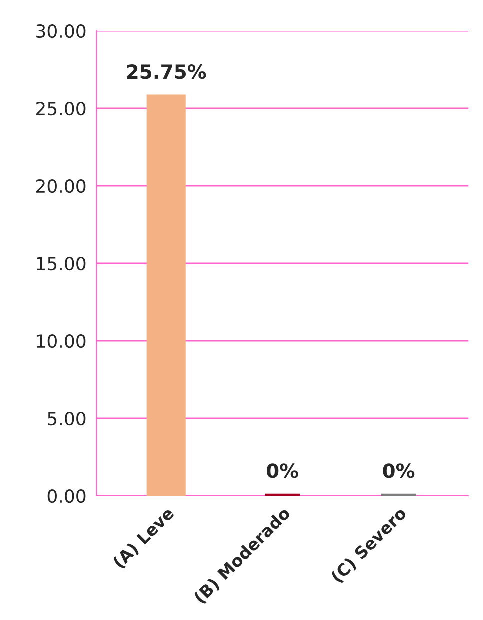  What do you see at coordinates (61, 109) in the screenshot?
I see `y-tick-label: 25.00` at bounding box center [61, 109].